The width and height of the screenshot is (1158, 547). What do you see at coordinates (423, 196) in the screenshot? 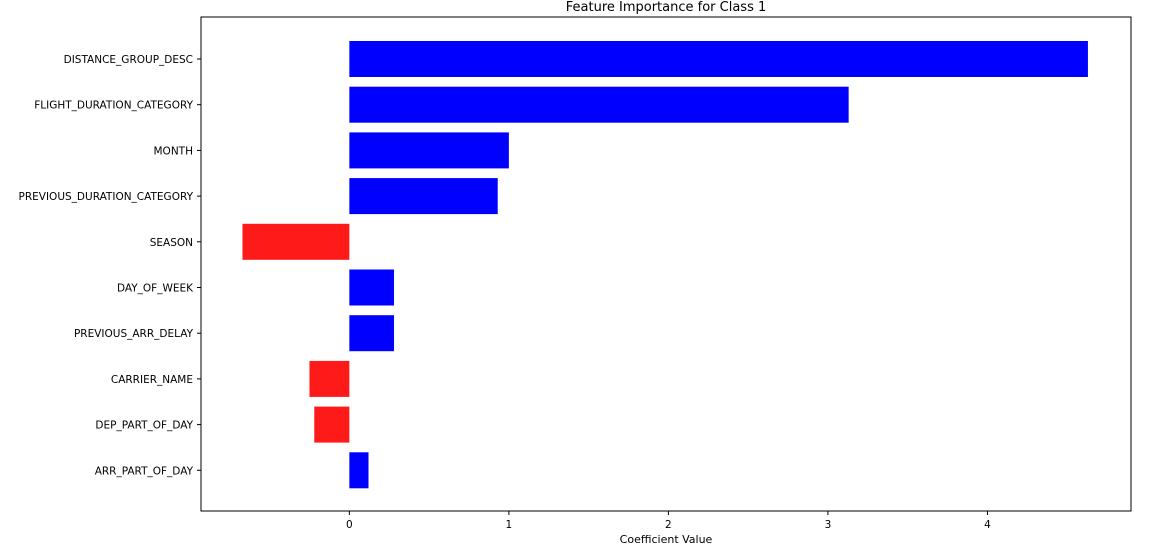
I see `bar-previous-duration-category` at bounding box center [423, 196].